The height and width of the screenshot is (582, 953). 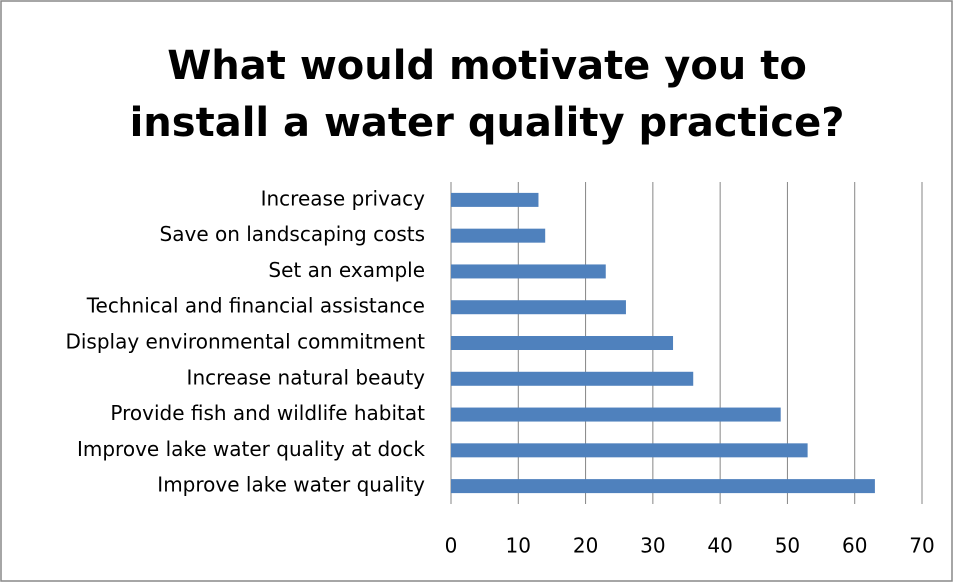 What do you see at coordinates (343, 198) in the screenshot?
I see `y-tick-label: Increase privacy` at bounding box center [343, 198].